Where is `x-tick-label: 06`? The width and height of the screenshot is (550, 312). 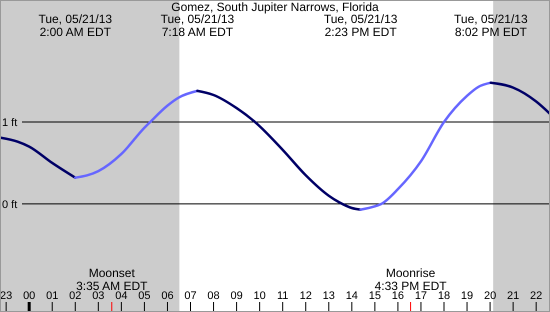
x-tick-label: 06 is located at coordinates (167, 296).